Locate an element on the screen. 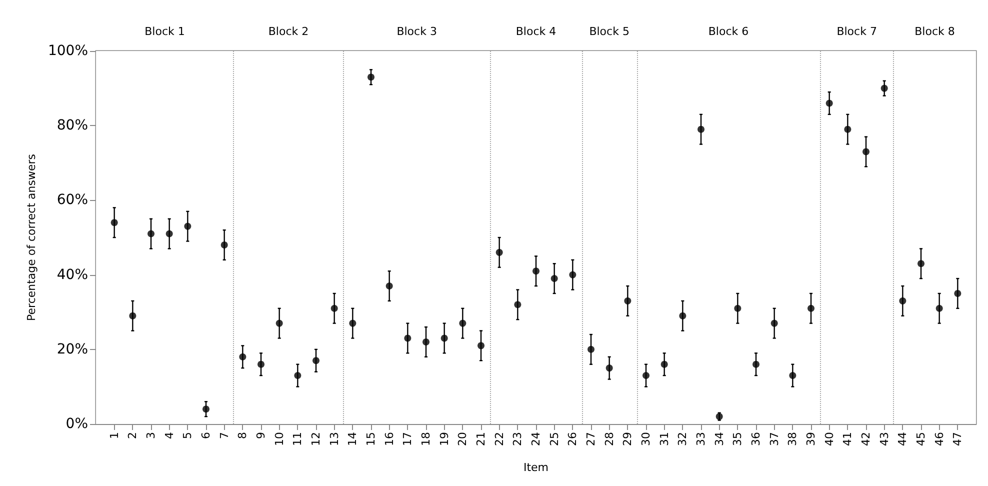 The width and height of the screenshot is (988, 486). y-axis-title: Percentage of correct answers is located at coordinates (31, 237).